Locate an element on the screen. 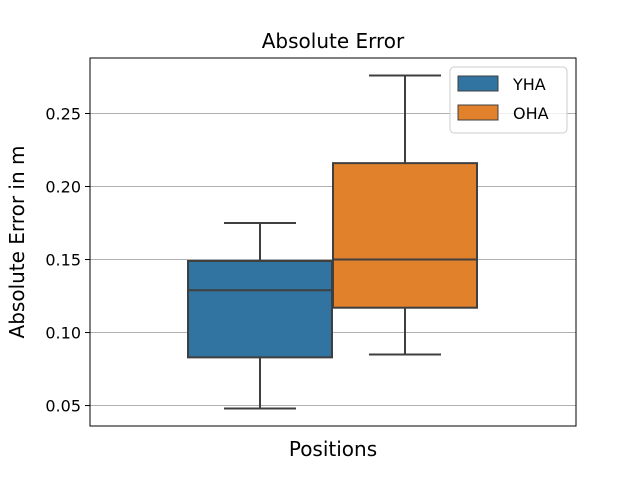  legend-label: OHA is located at coordinates (531, 113).